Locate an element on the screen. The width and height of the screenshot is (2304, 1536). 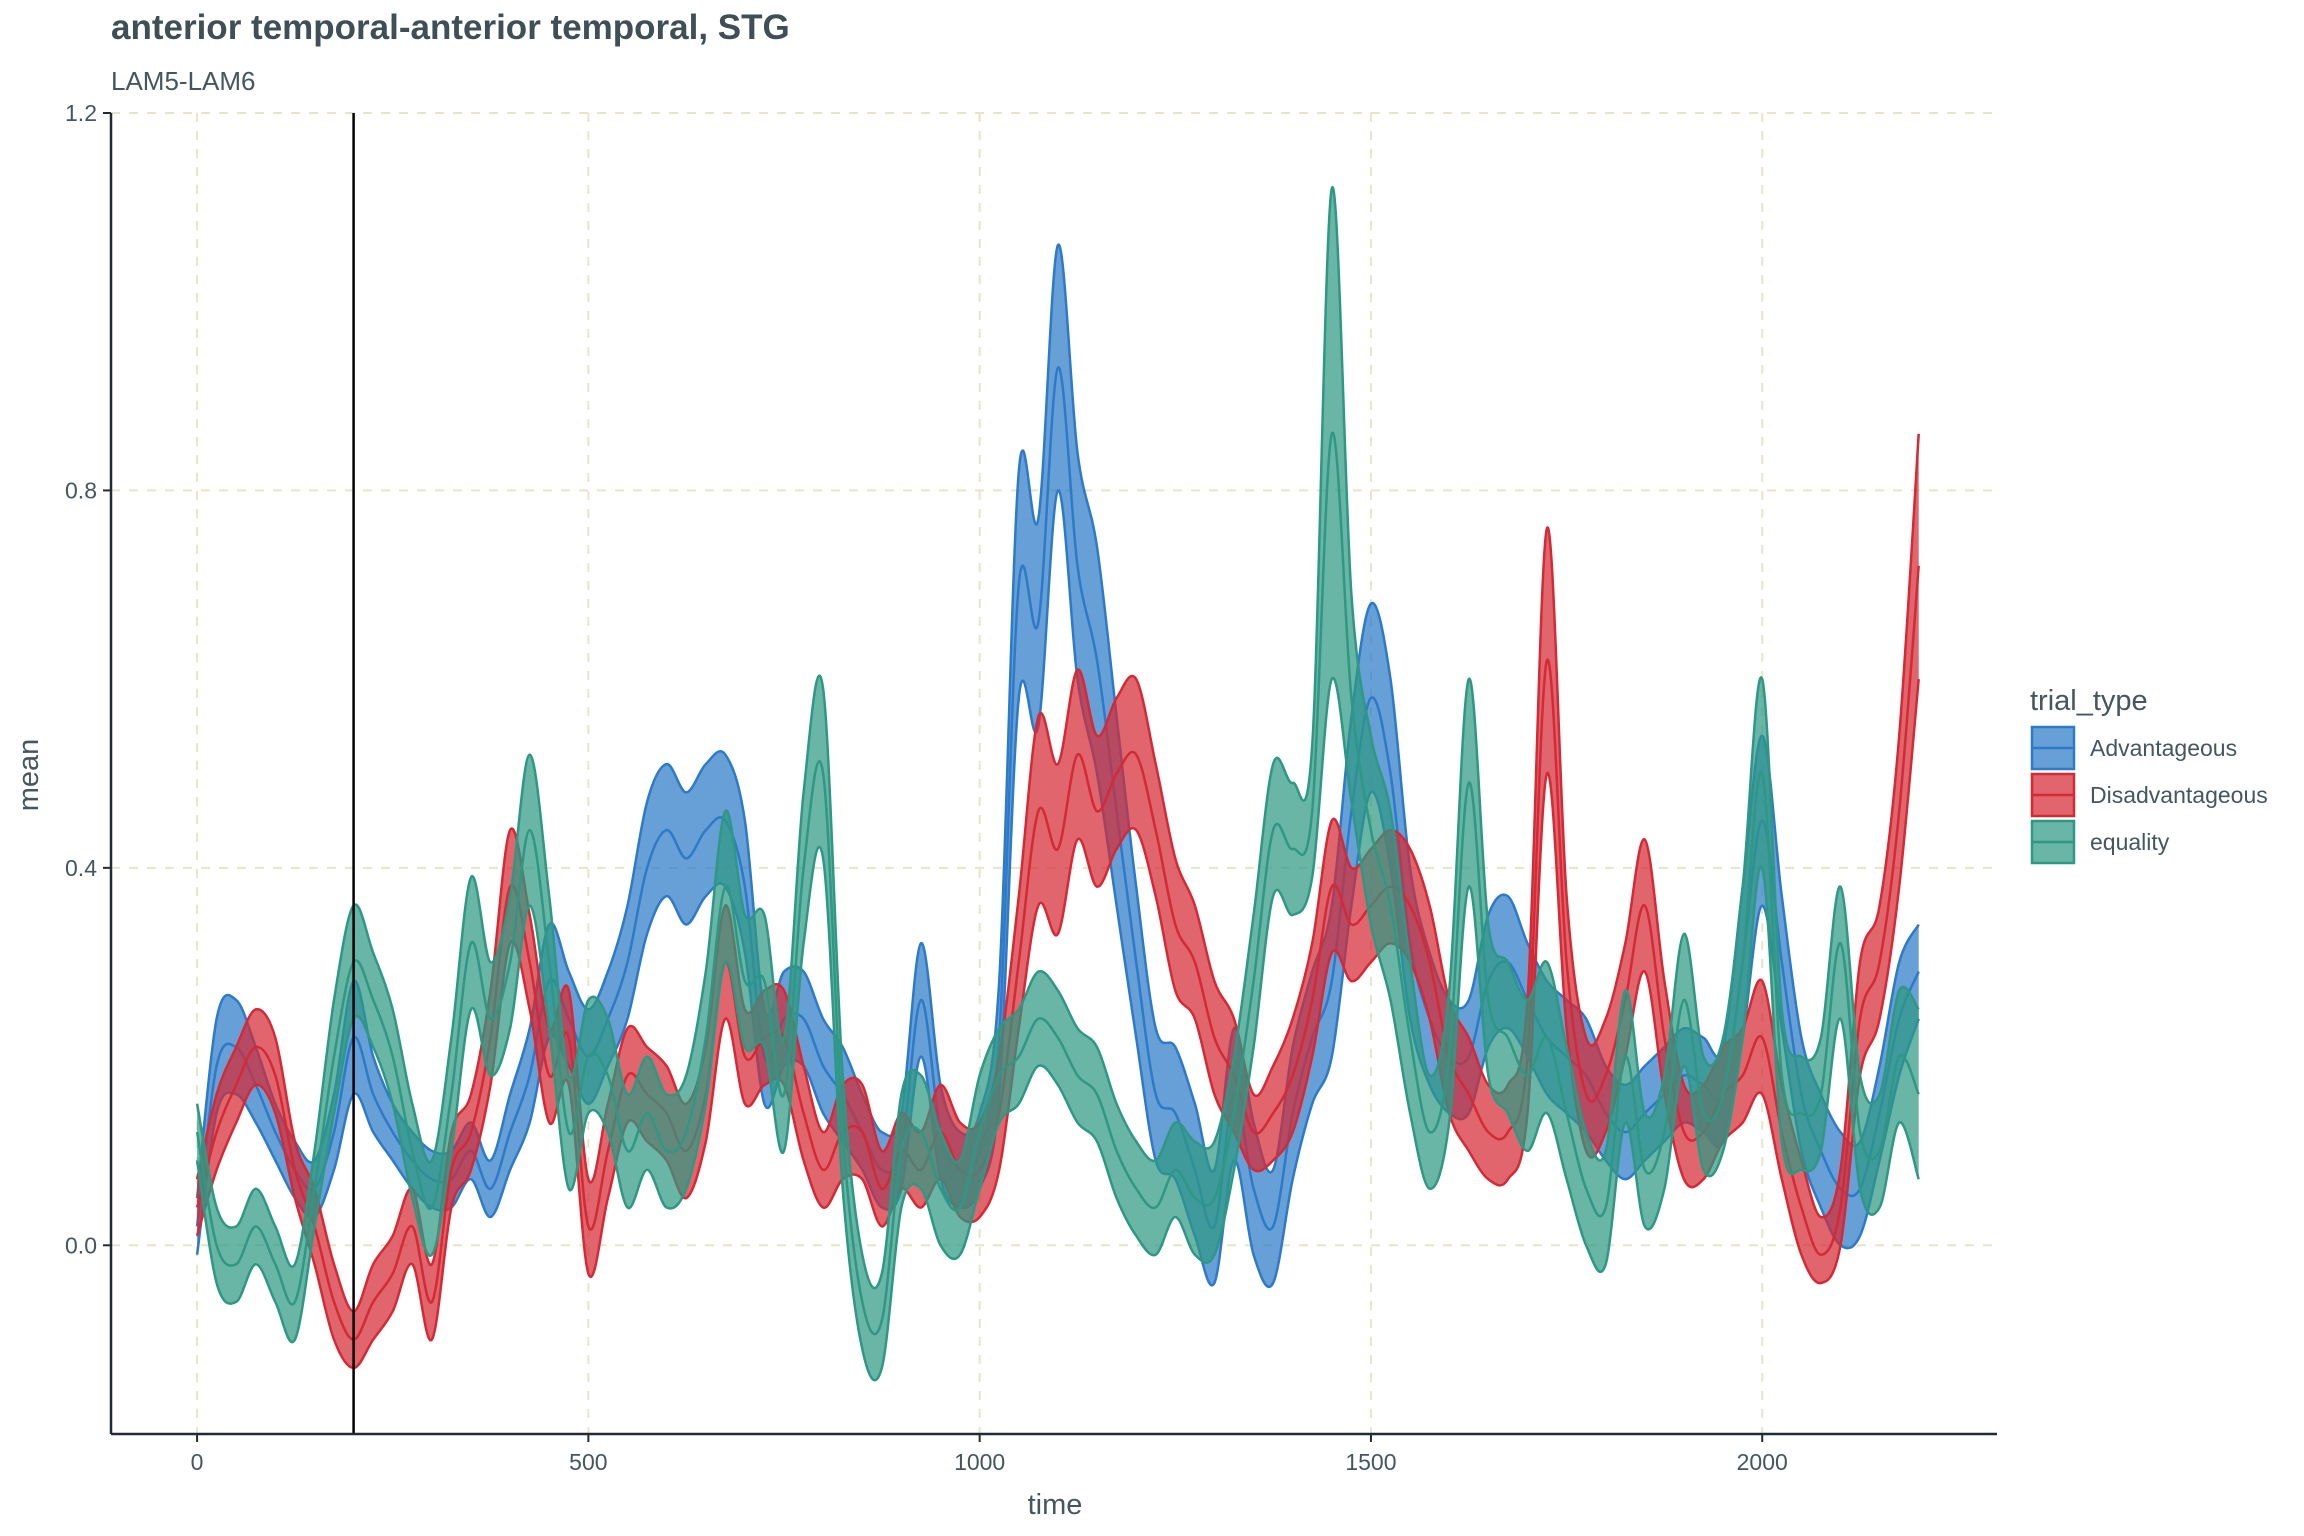
legend-title: trial_type is located at coordinates (2089, 701).